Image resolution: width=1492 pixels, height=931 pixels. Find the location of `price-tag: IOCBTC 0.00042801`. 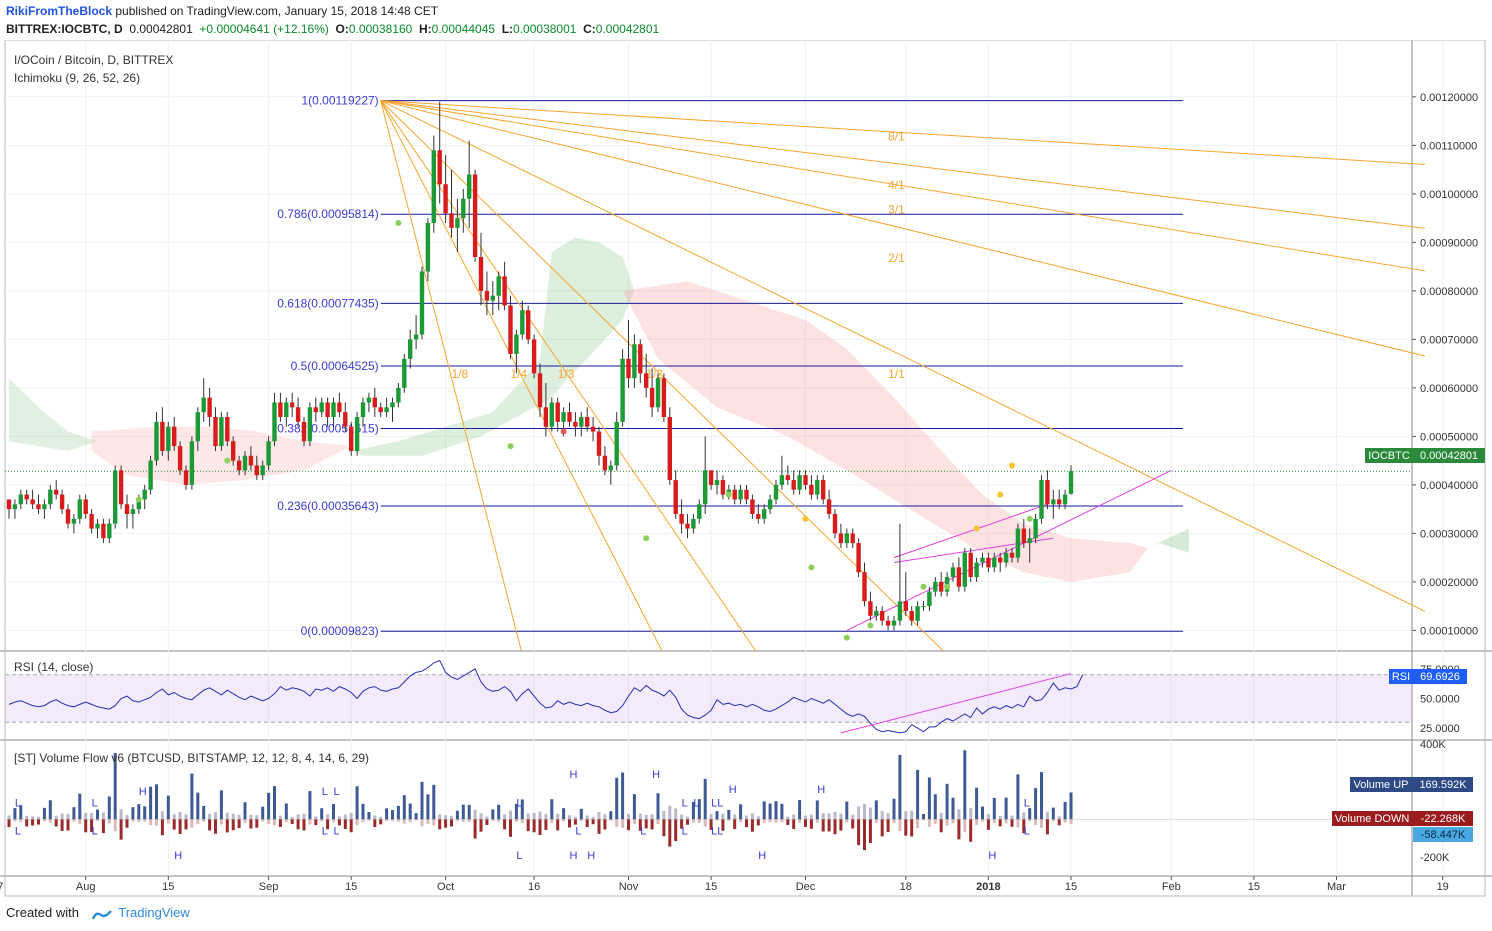

price-tag: IOCBTC 0.00042801 is located at coordinates (1425, 455).